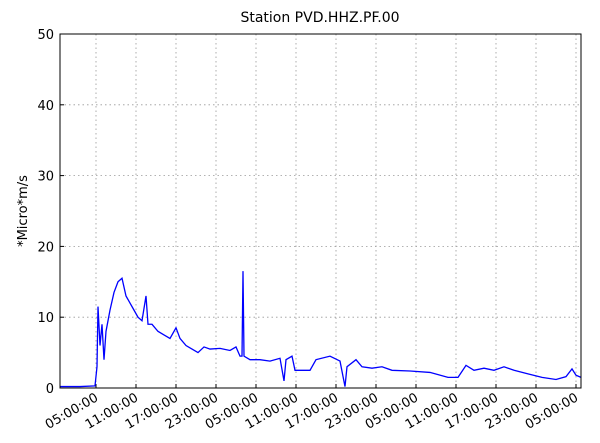  Describe the element at coordinates (23, 211) in the screenshot. I see `y-axis-label: *Micro*m/s` at that location.